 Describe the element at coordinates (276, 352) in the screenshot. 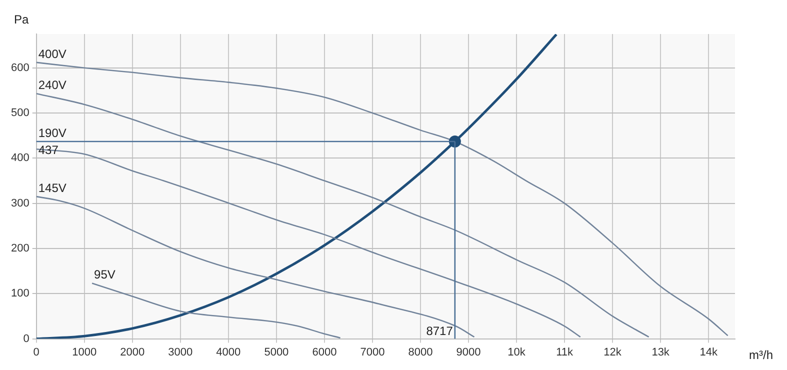

I see `x-tick-label: 5000` at that location.